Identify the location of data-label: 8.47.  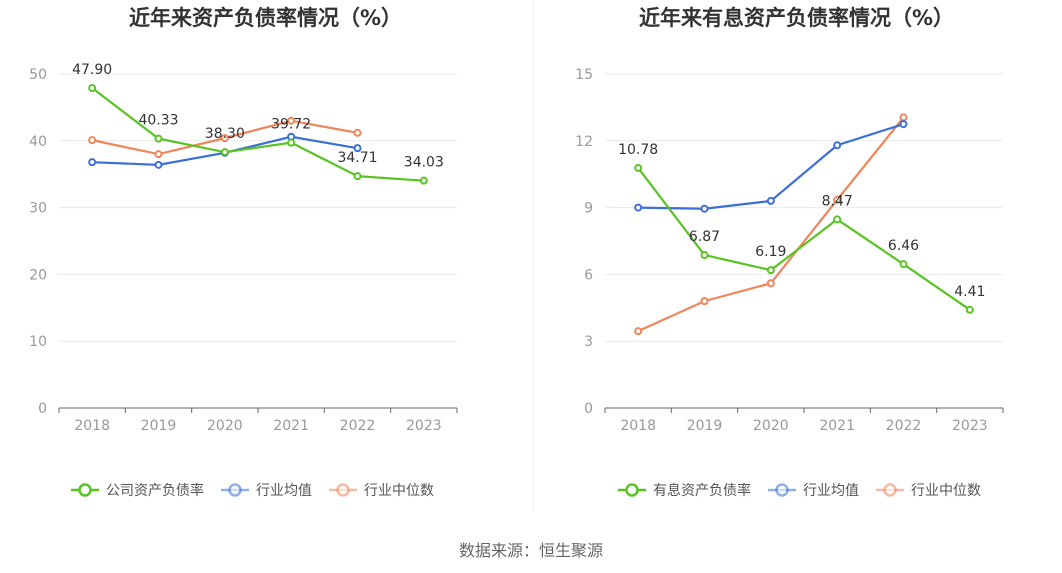
(837, 201).